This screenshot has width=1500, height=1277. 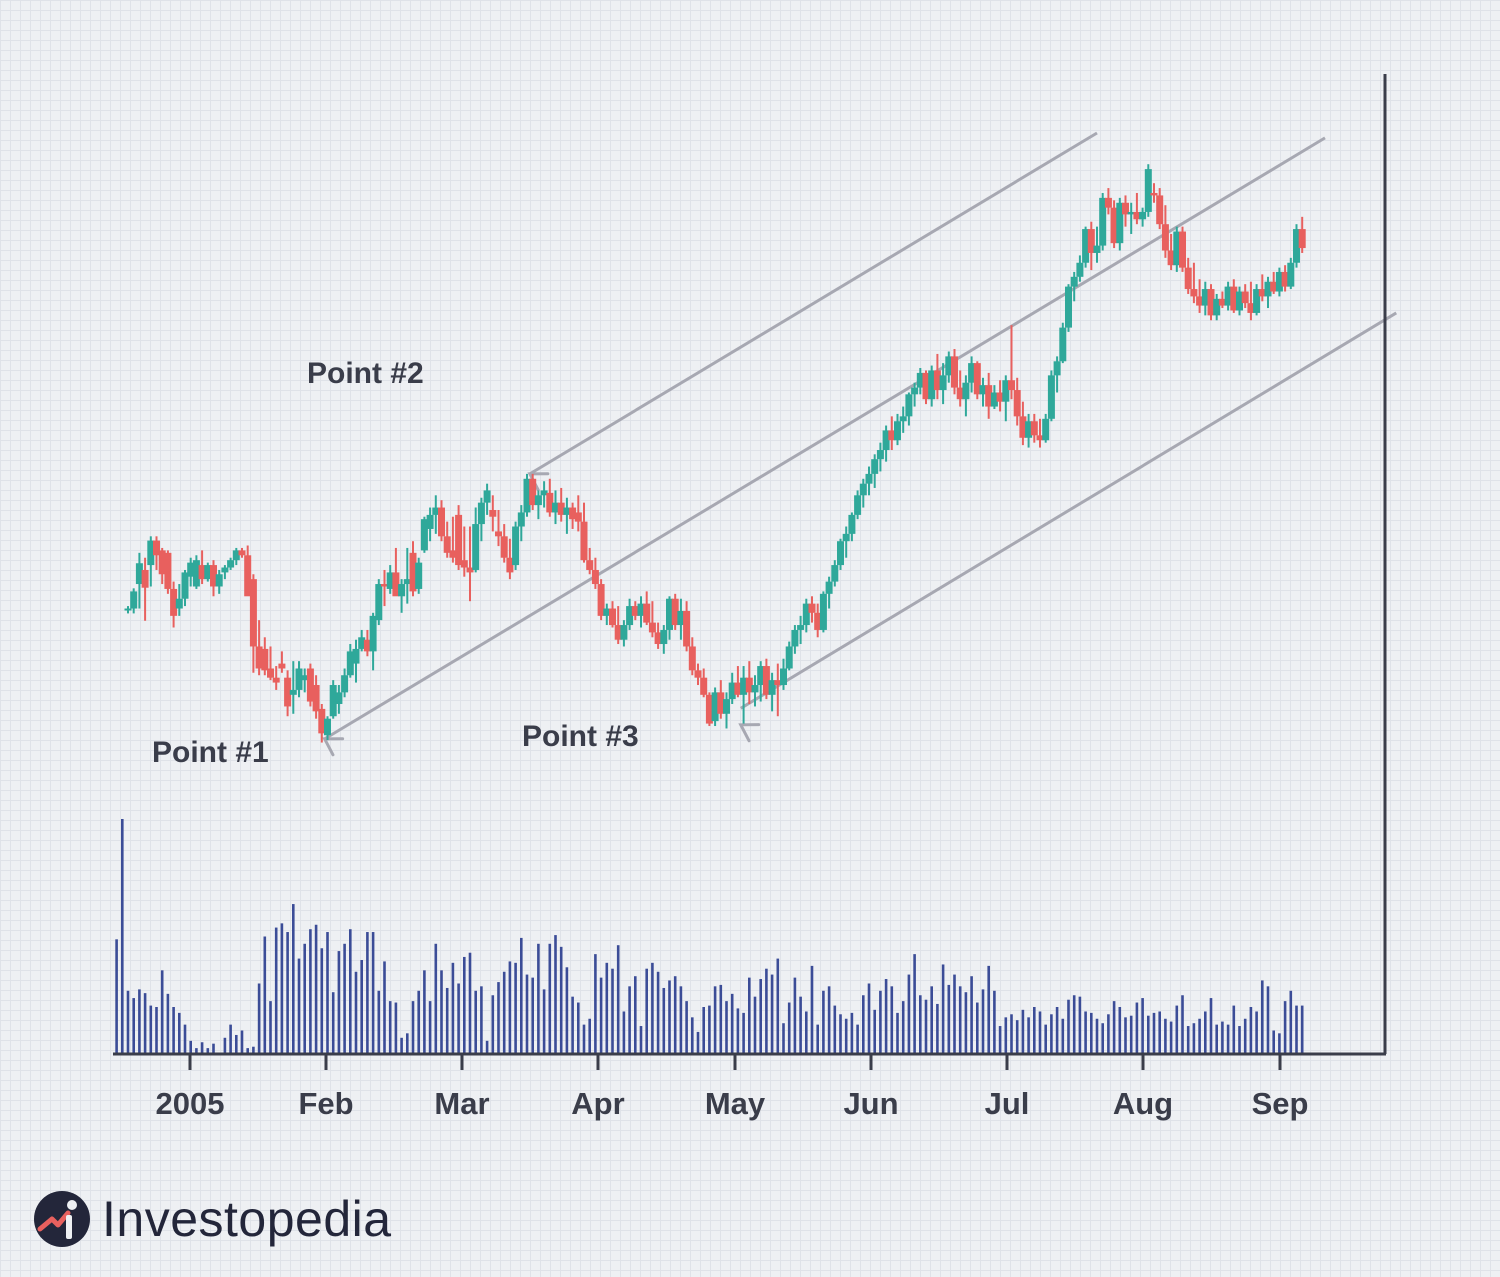 I want to click on x-tick-label: Mar, so click(x=461, y=1103).